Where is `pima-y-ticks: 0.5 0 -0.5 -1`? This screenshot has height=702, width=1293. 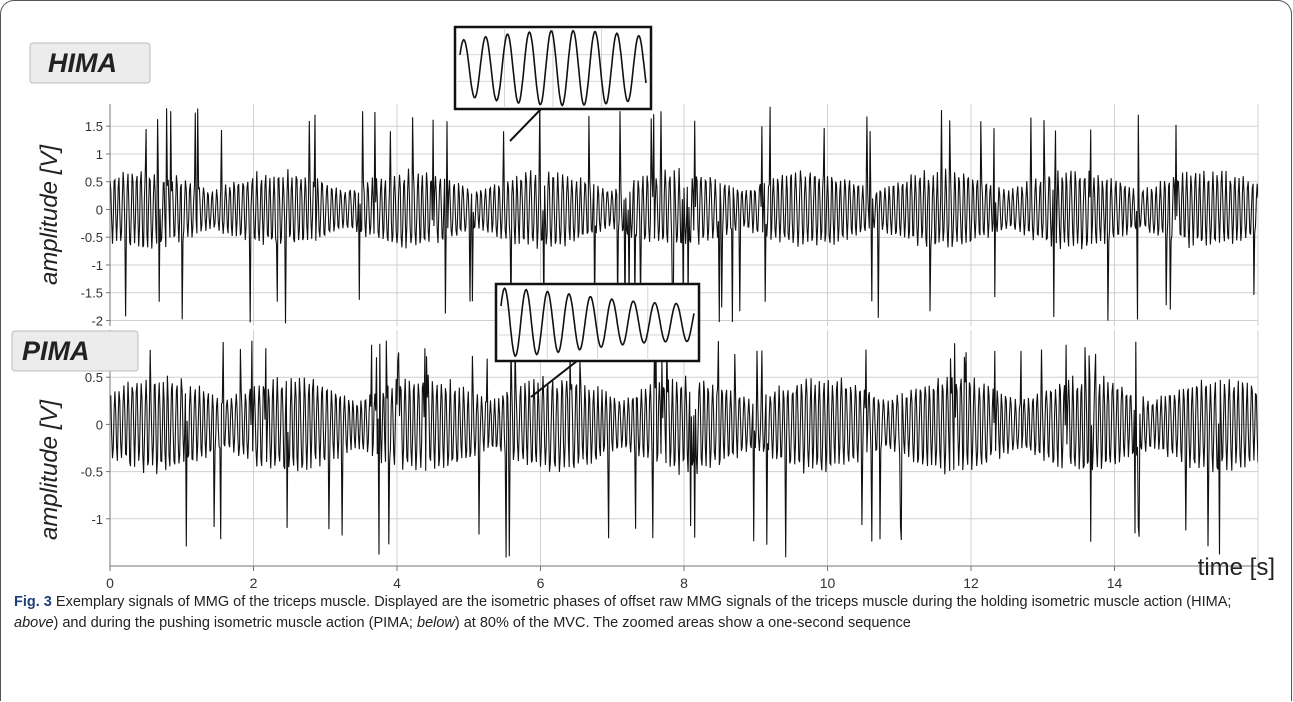
pima-y-ticks: 0.5 0 -0.5 -1 is located at coordinates (95, 448).